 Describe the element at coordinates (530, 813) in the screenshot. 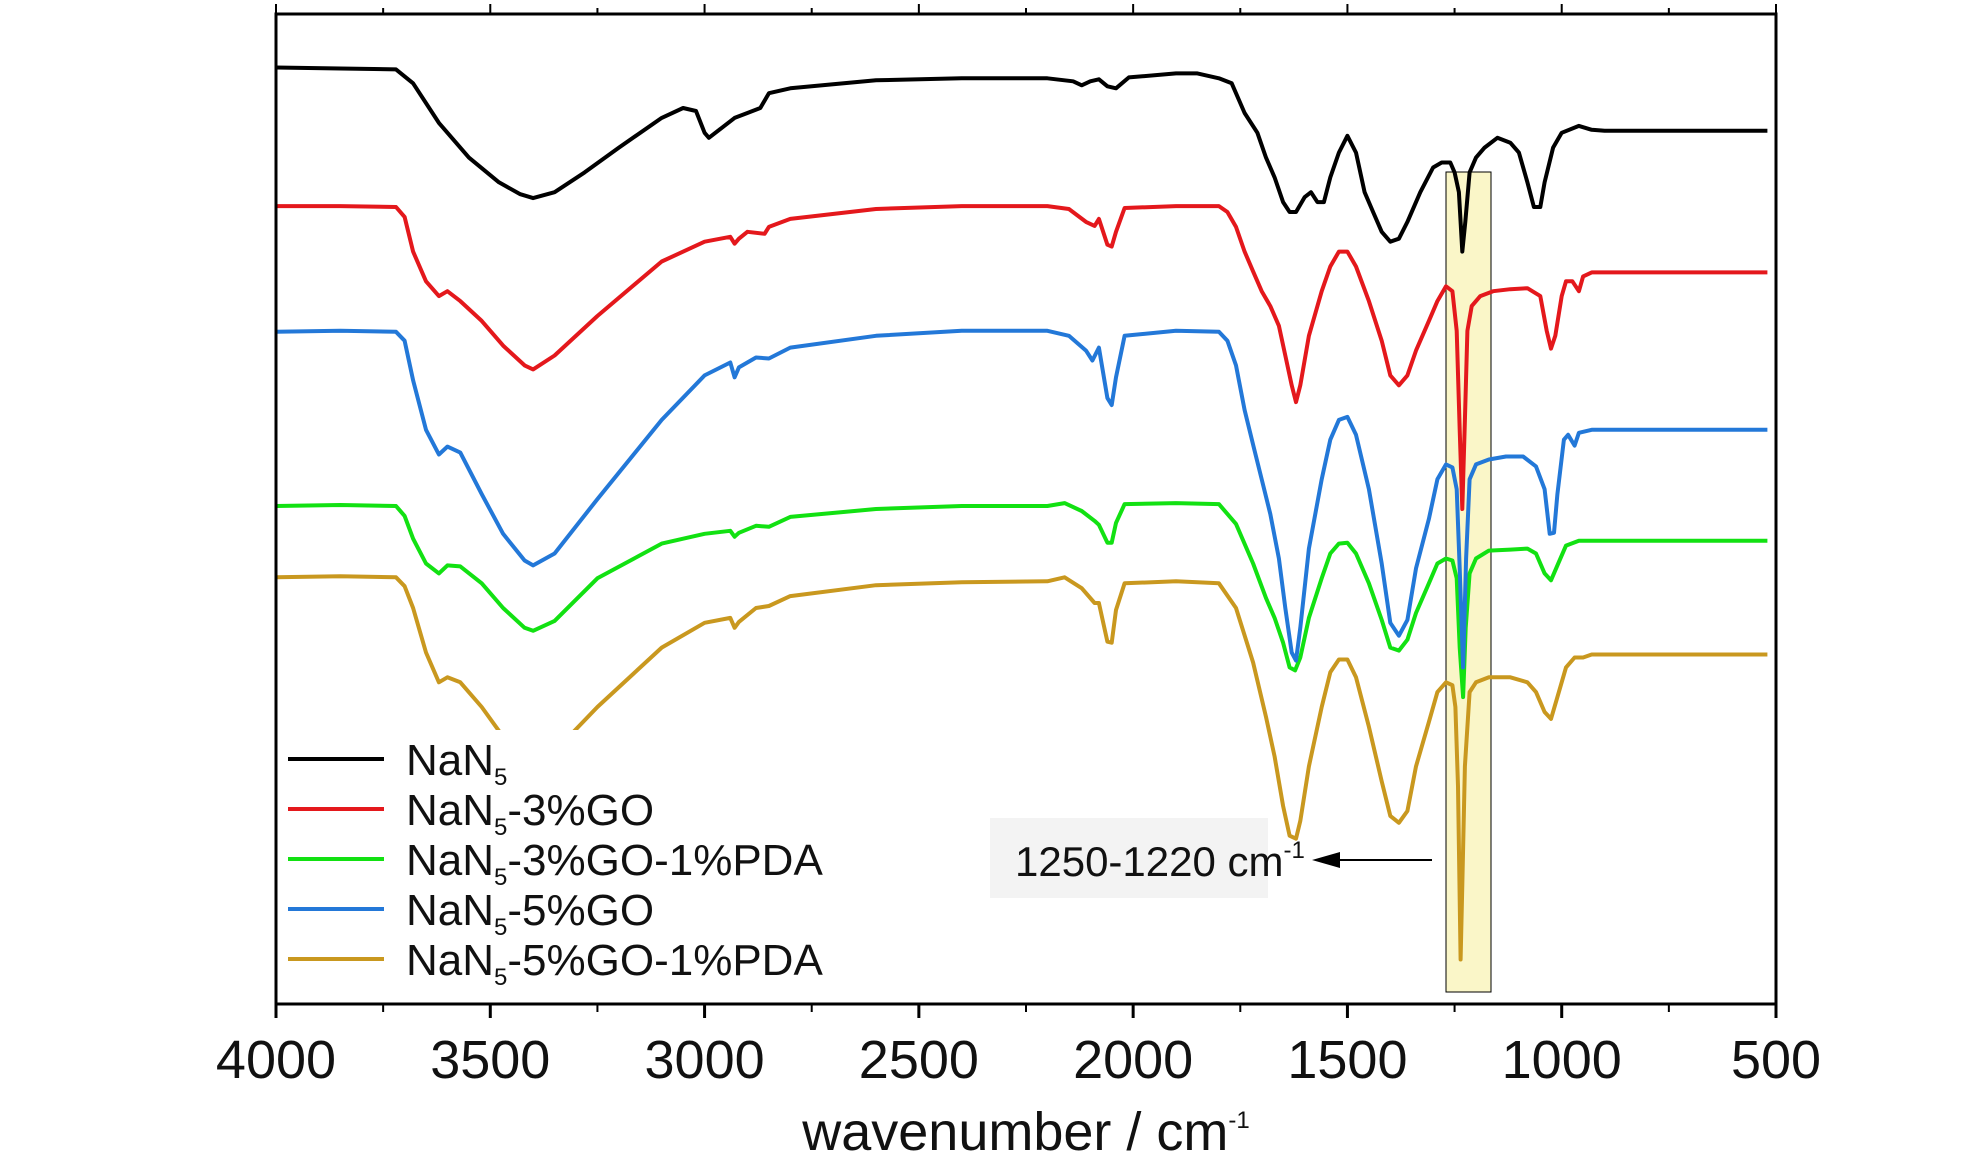

I see `legend-label: NaN5-3%GO` at that location.